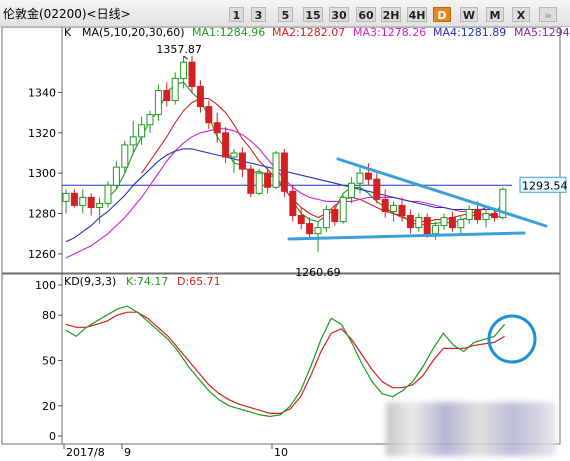 The height and width of the screenshot is (461, 570). I want to click on period-button-3: 3, so click(258, 14).